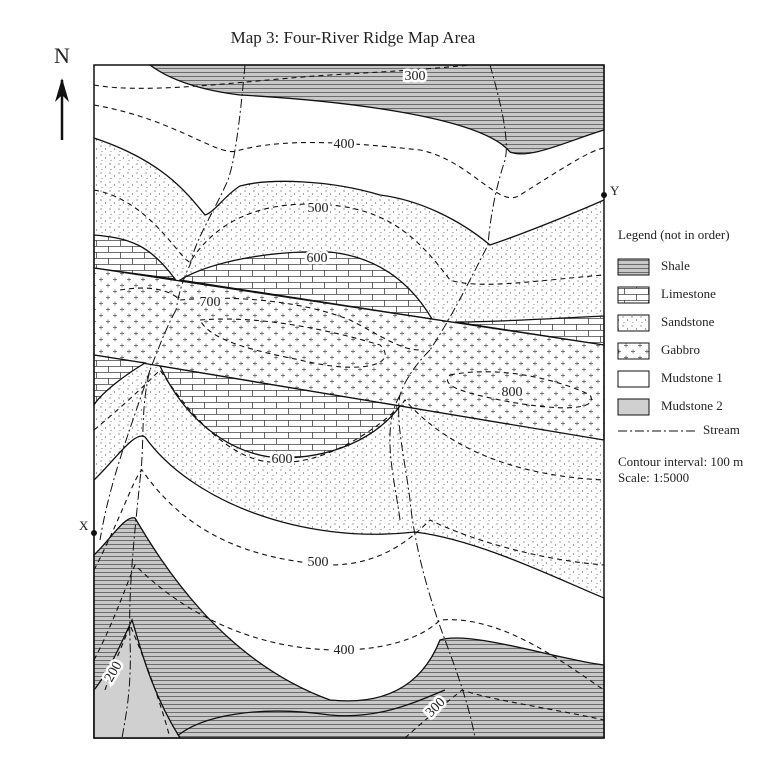 This screenshot has width=783, height=773. What do you see at coordinates (692, 377) in the screenshot?
I see `legend-label: Mudstone 1` at bounding box center [692, 377].